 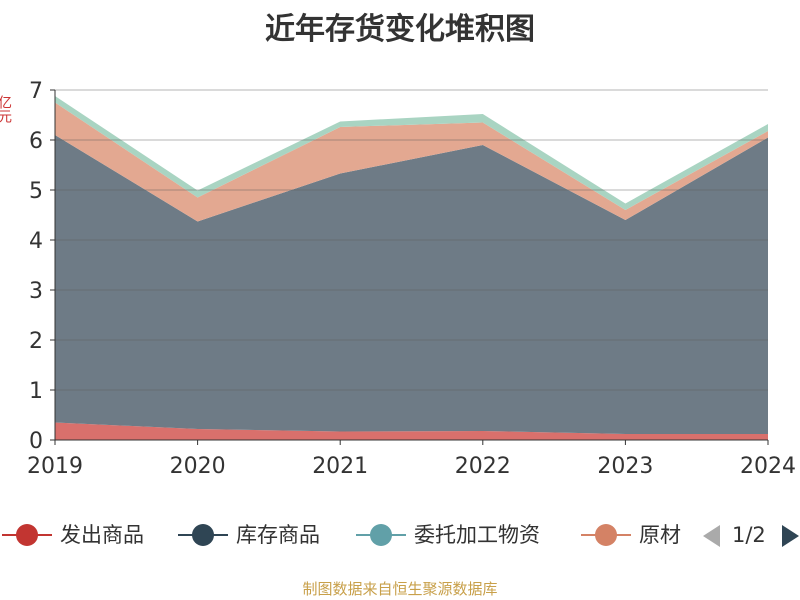 I want to click on legend-items: 发出商品 库存商品 委托加工物资 原材, so click(x=342, y=535).